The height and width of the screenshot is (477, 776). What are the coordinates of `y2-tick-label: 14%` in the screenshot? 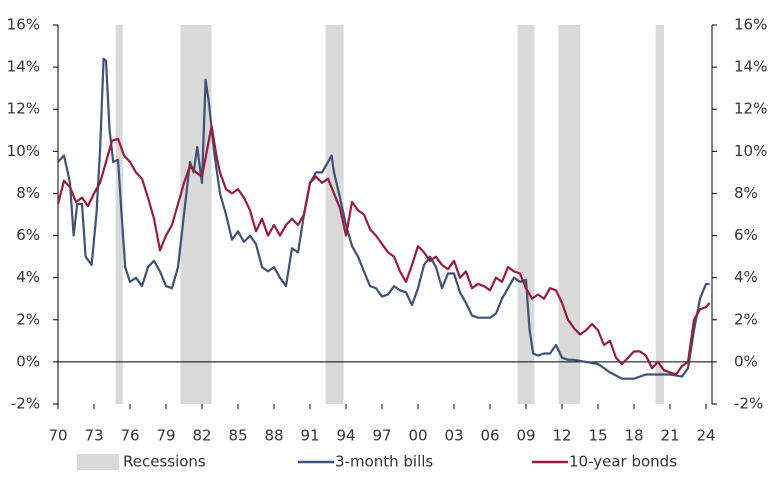 It's located at (750, 67).